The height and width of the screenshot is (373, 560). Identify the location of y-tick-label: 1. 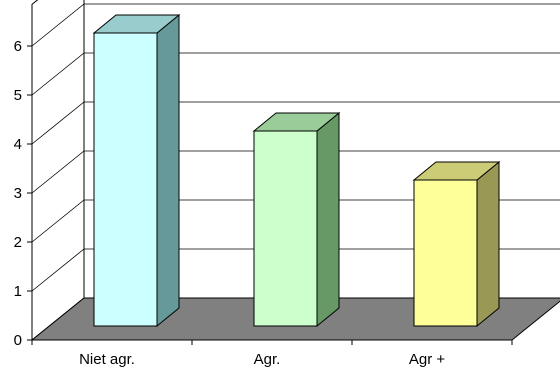
(18, 291).